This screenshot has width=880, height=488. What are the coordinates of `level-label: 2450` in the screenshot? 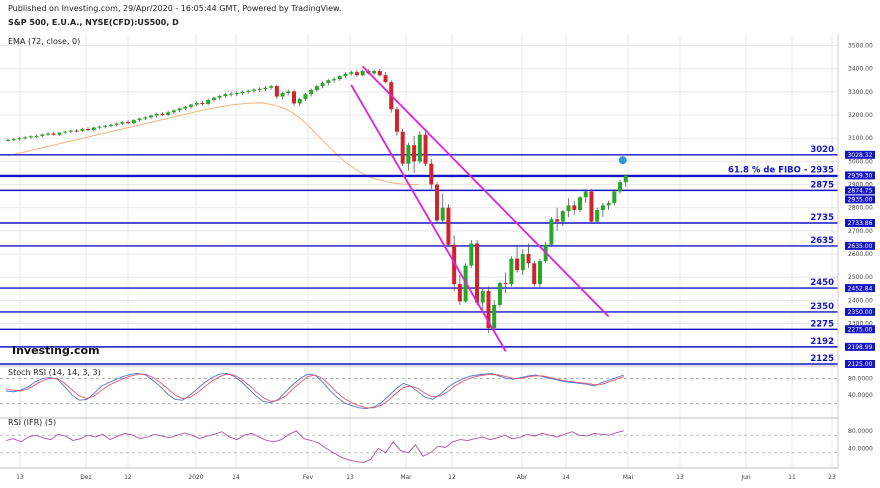 It's located at (822, 283).